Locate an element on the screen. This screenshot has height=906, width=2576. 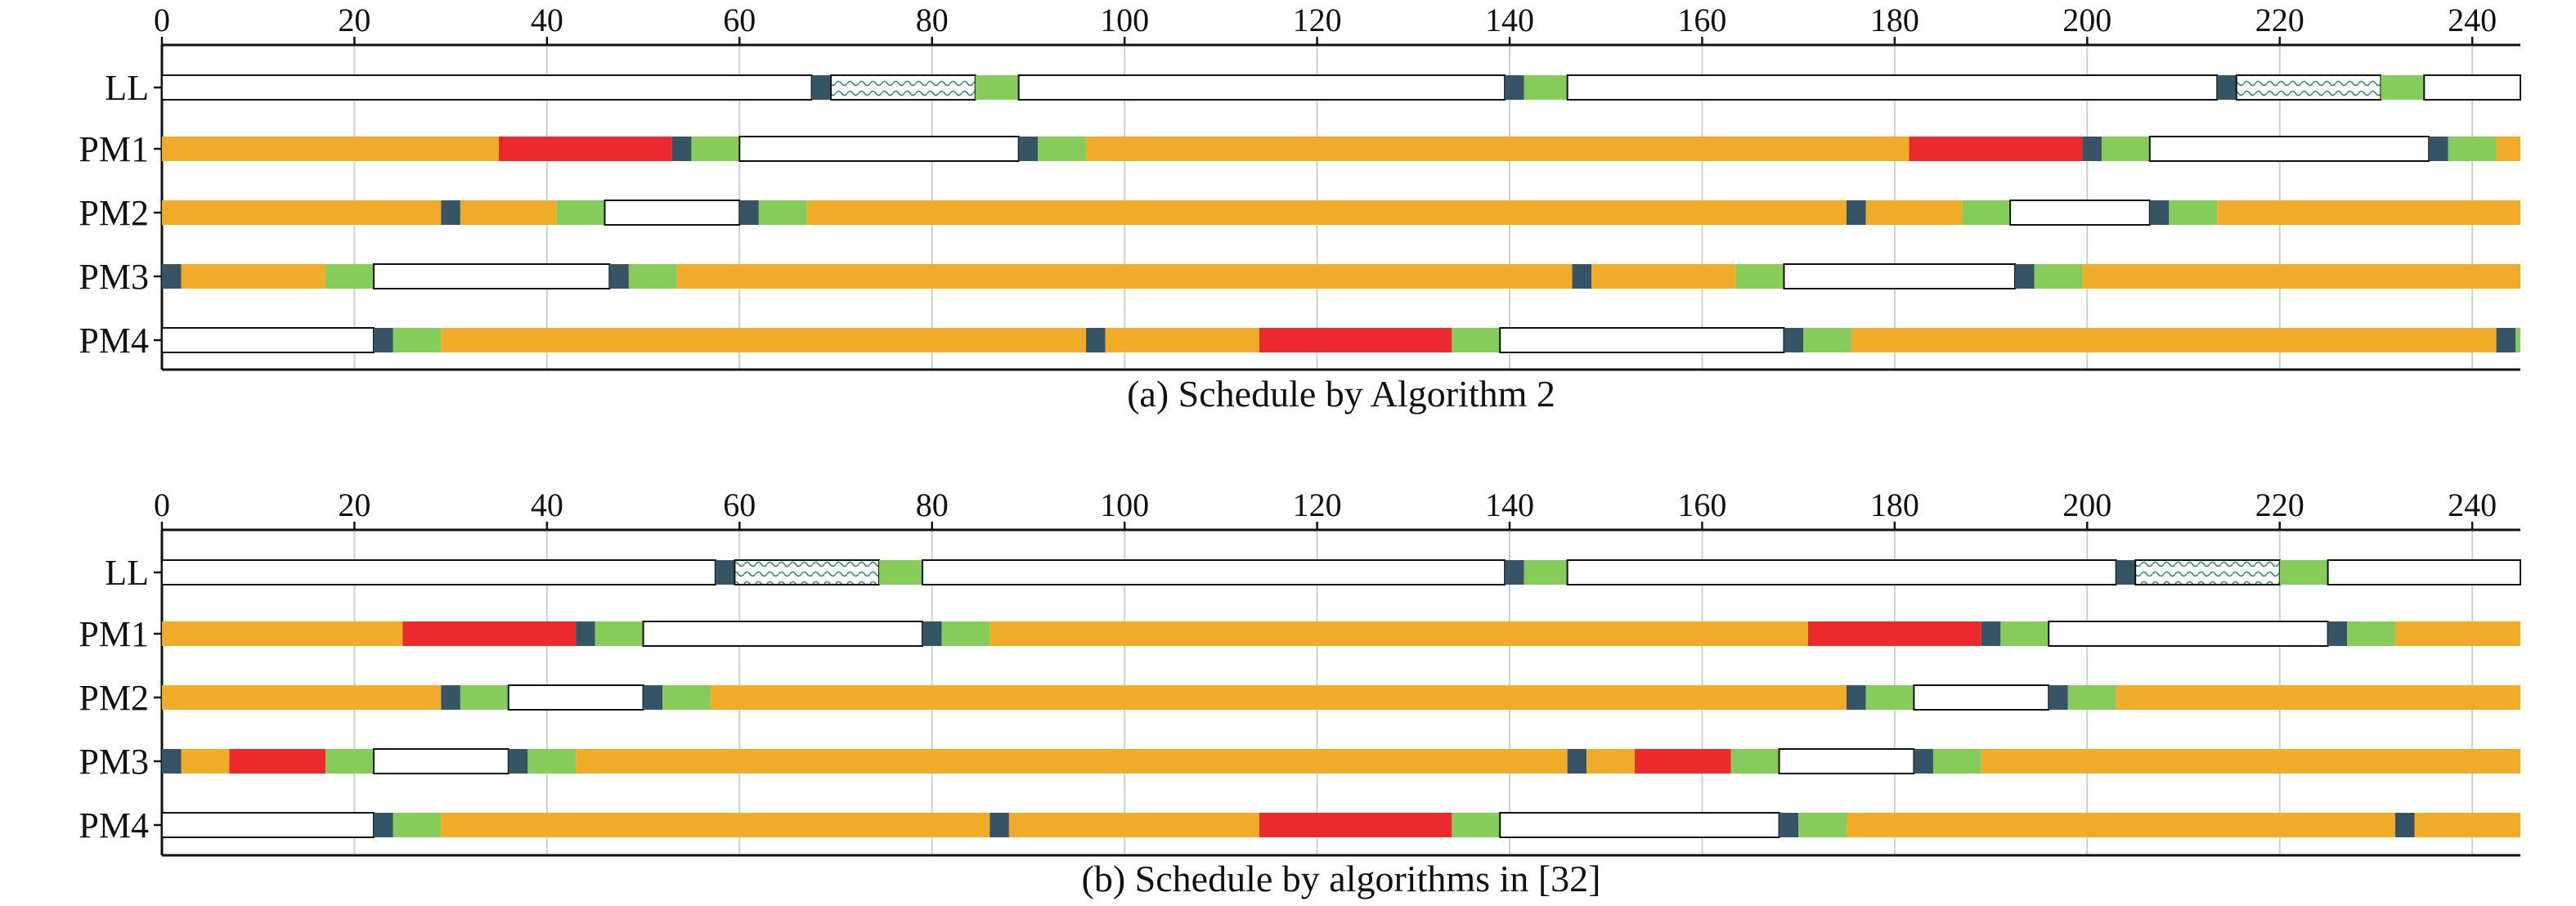
x-tick-label: 180 is located at coordinates (1895, 505).